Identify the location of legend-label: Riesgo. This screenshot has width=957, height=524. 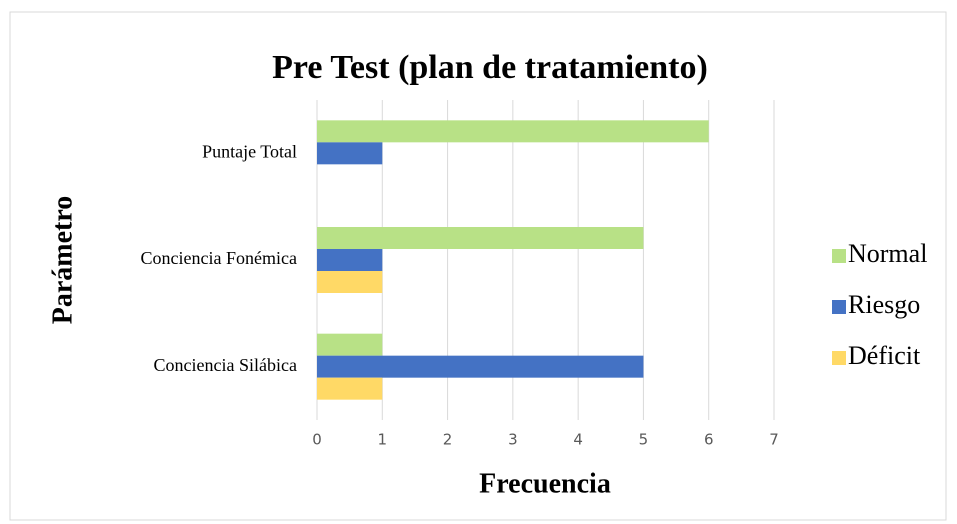
(884, 304).